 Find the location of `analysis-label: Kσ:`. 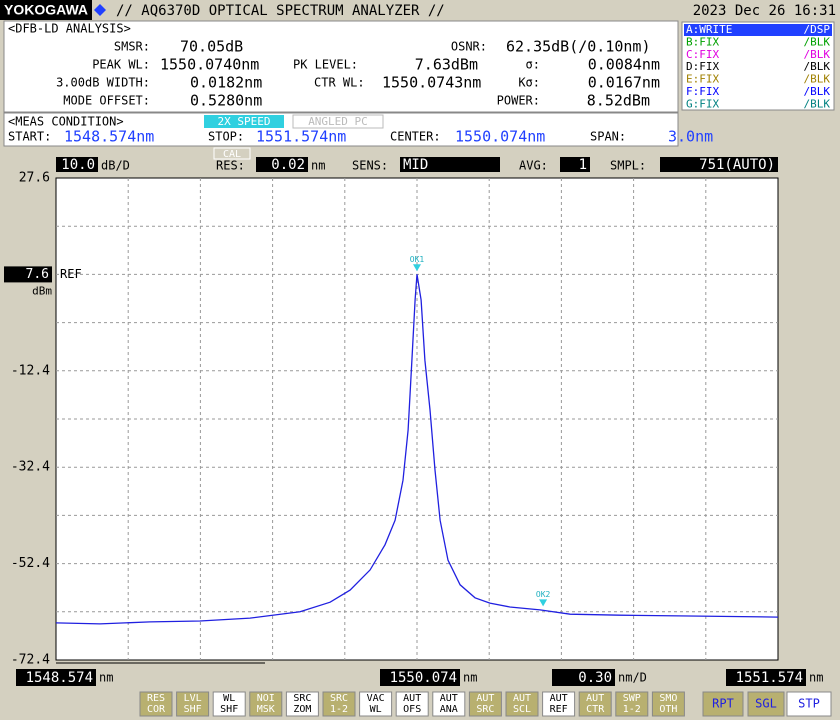

analysis-label: Kσ: is located at coordinates (529, 83).